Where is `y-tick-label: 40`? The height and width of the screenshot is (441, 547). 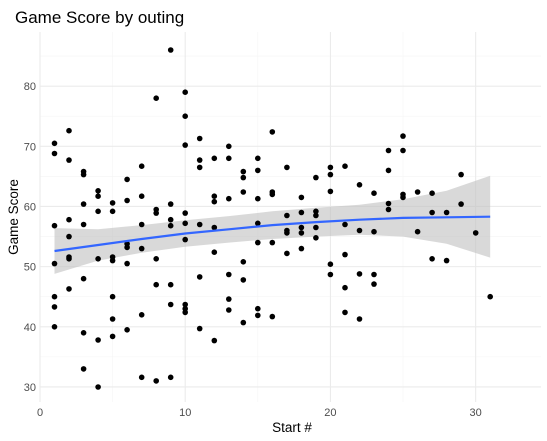
y-tick-label: 40 is located at coordinates (30, 328).